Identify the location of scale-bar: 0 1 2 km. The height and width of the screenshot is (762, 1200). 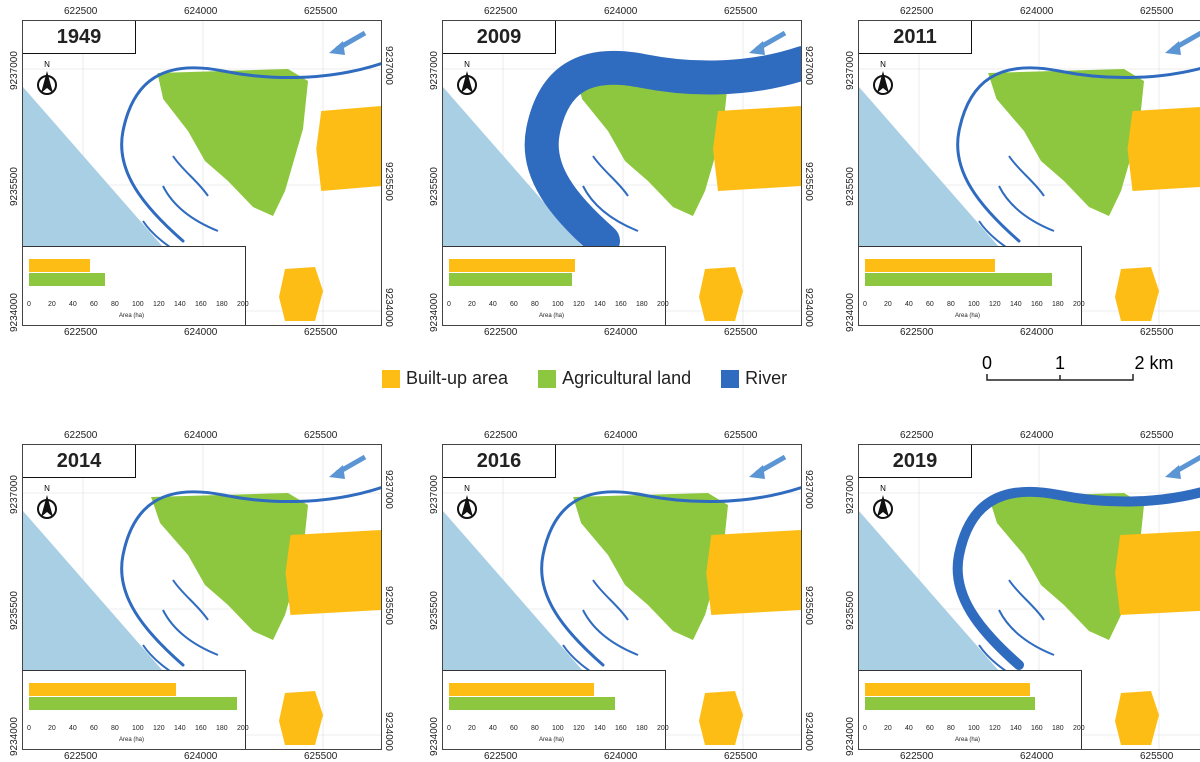
(1080, 372).